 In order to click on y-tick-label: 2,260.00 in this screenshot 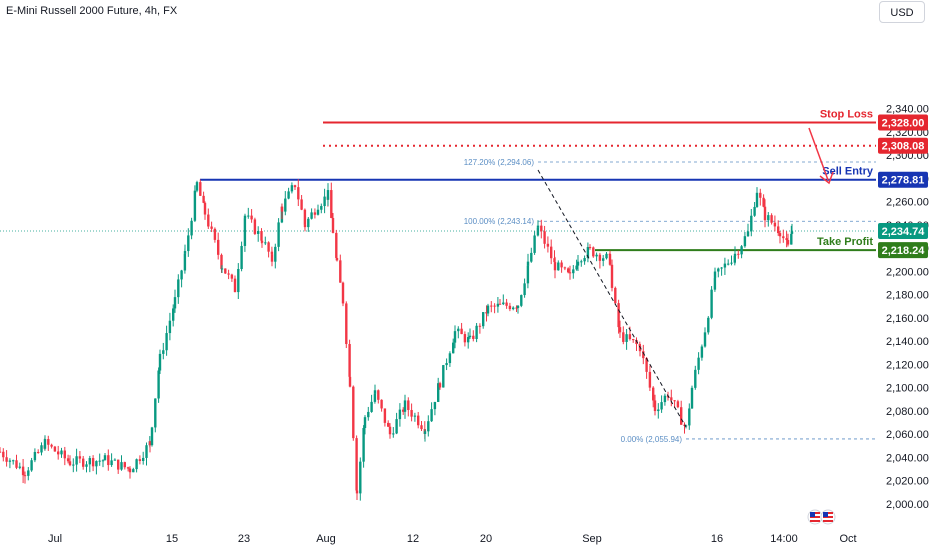, I will do `click(907, 203)`.